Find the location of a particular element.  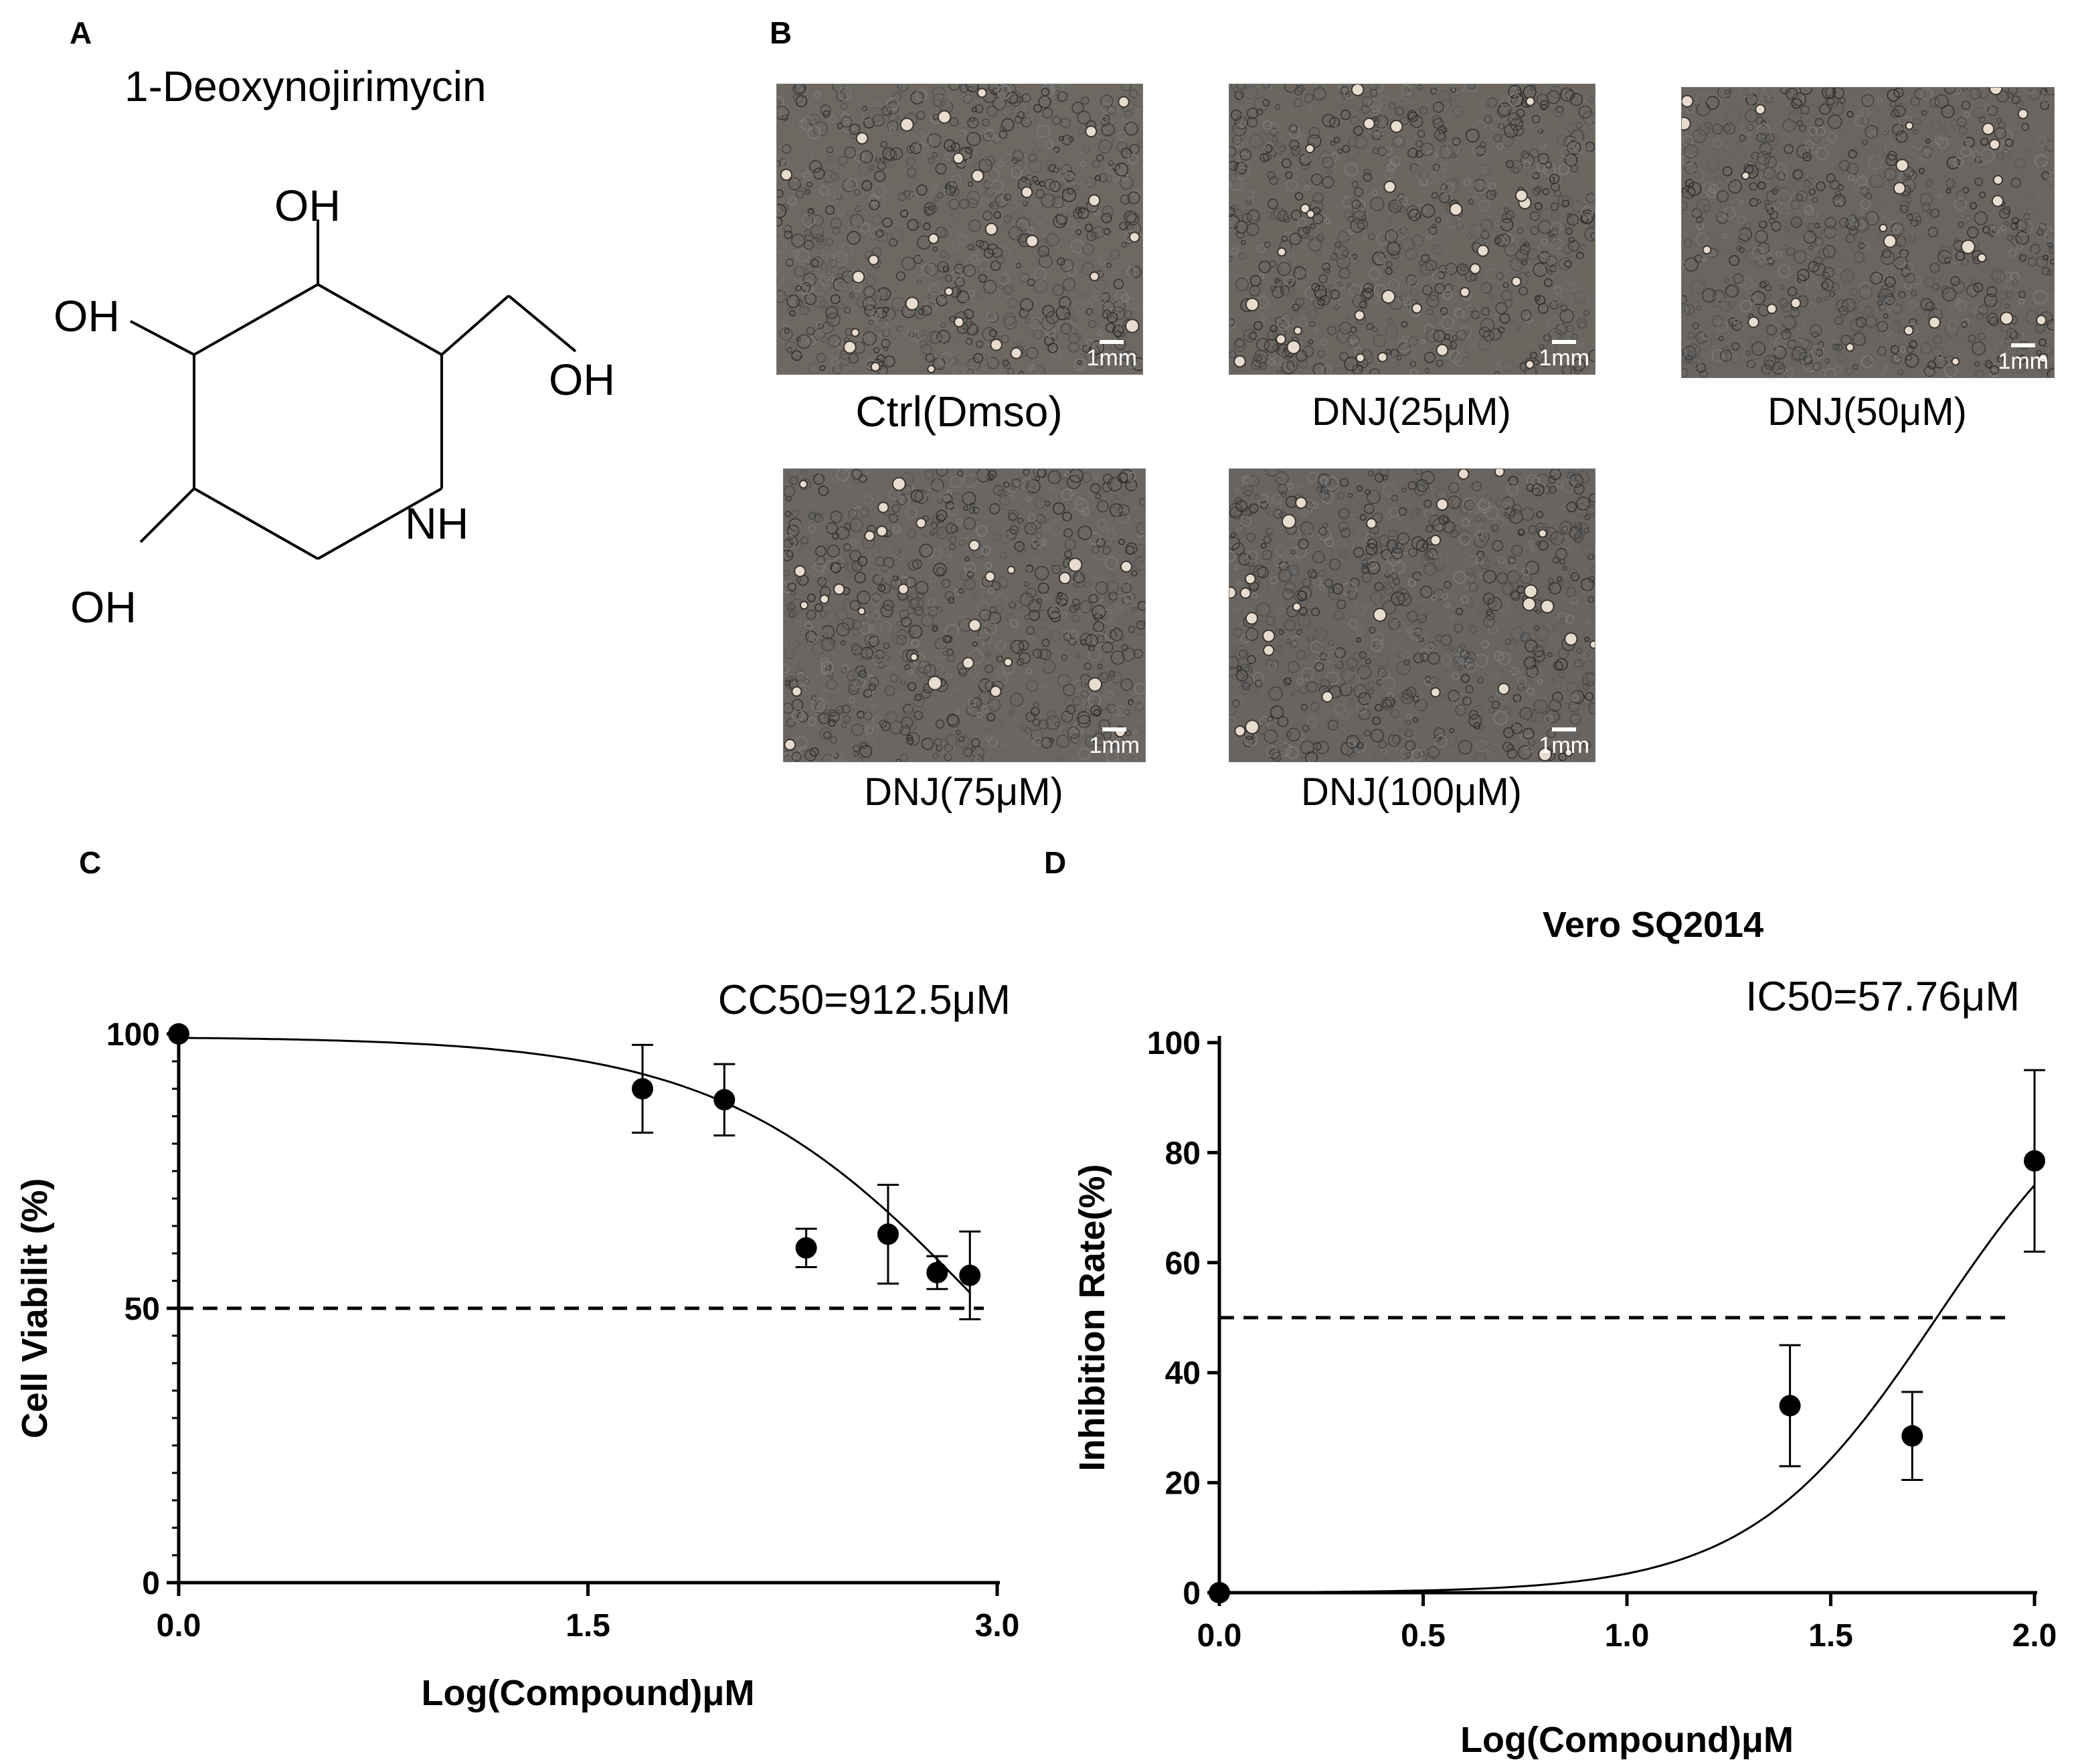

panel-letter-b: B is located at coordinates (781, 32).